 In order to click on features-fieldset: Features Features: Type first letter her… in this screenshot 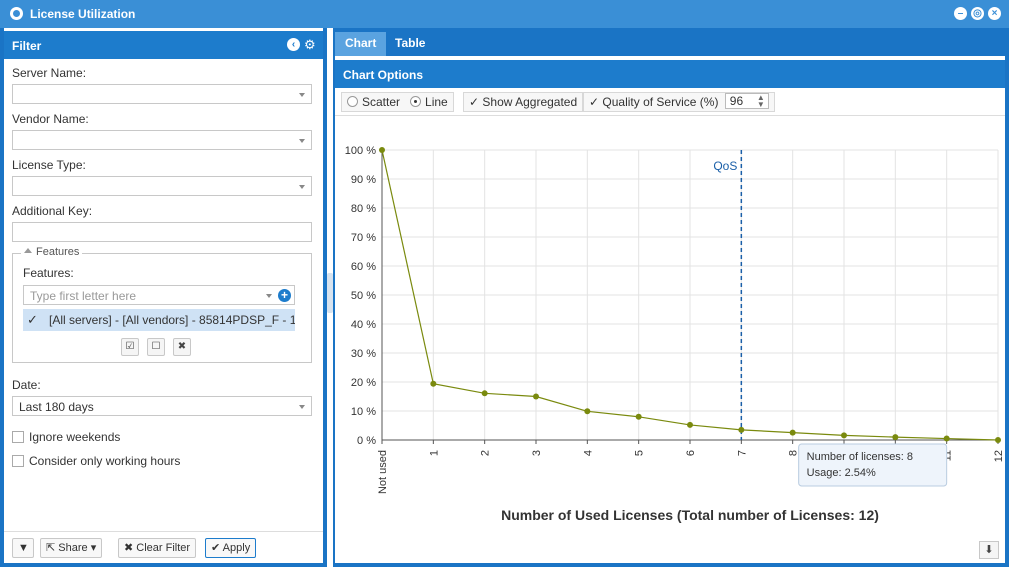, I will do `click(162, 304)`.